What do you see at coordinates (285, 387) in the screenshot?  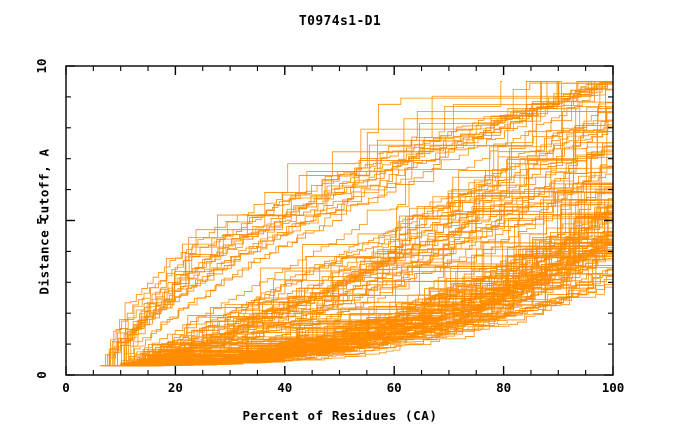 I see `x-tick-label: 40` at bounding box center [285, 387].